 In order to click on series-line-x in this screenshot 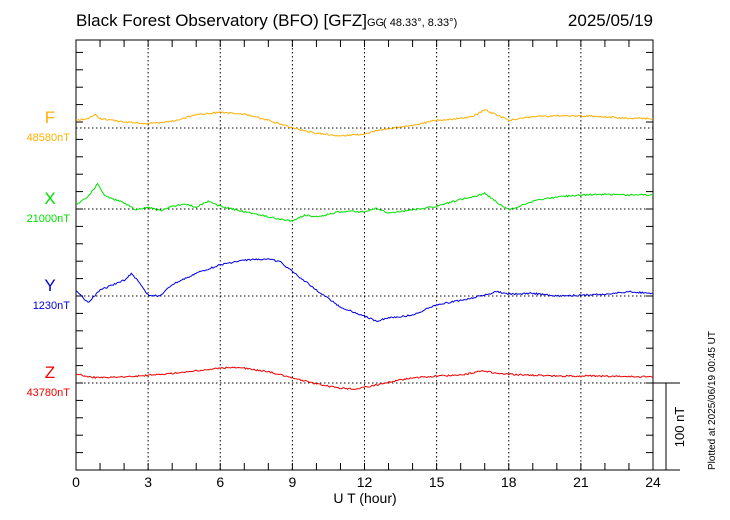, I will do `click(364, 202)`.